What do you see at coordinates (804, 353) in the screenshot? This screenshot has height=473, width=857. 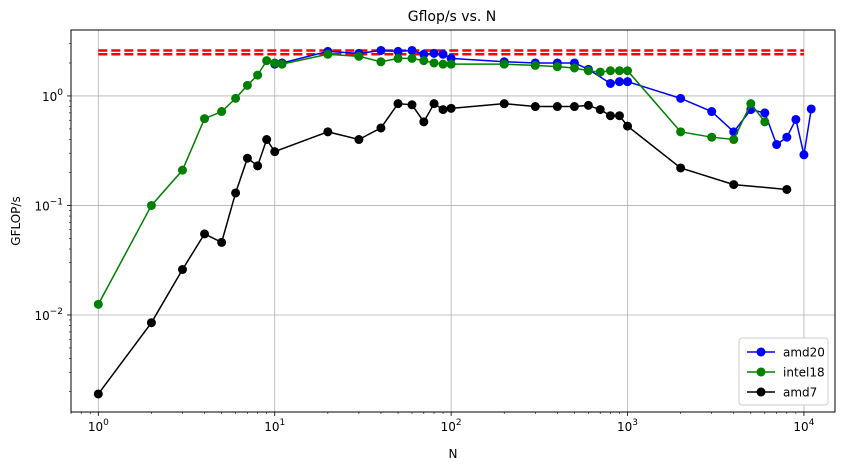 I see `legend-label-amd20: amd20` at bounding box center [804, 353].